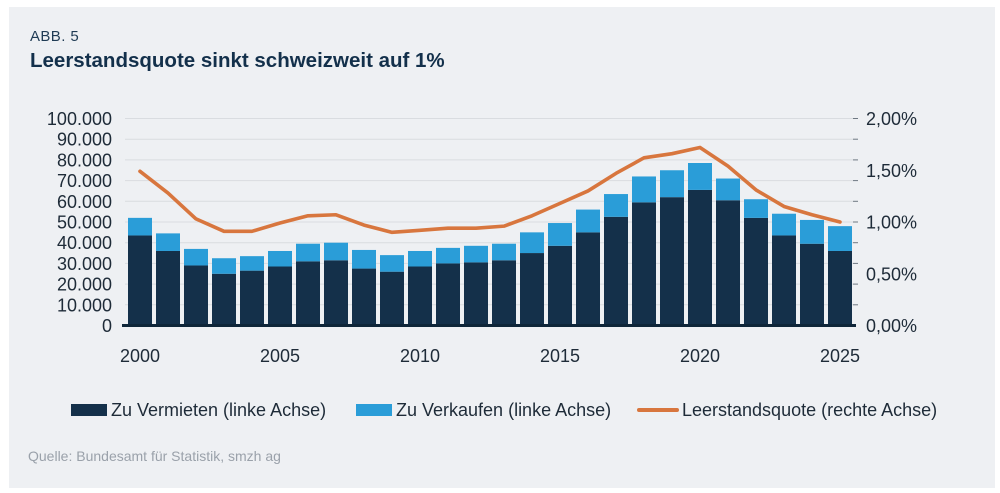 This screenshot has height=493, width=1000. I want to click on legend-label: Leerstandsquote (rechte Achse), so click(810, 409).